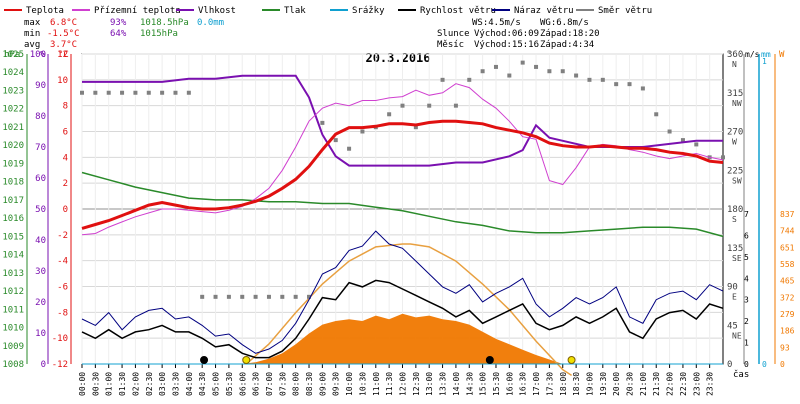 The image size is (800, 404). Describe the element at coordinates (189, 384) in the screenshot. I see `x-tick-label: 04:00` at that location.